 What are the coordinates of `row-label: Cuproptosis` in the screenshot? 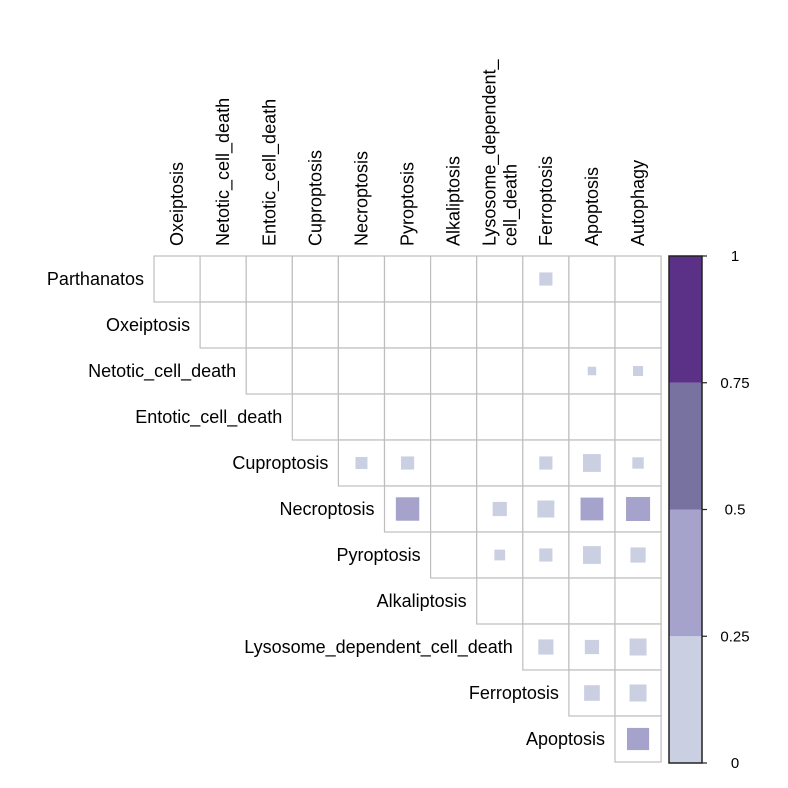 It's located at (280, 463).